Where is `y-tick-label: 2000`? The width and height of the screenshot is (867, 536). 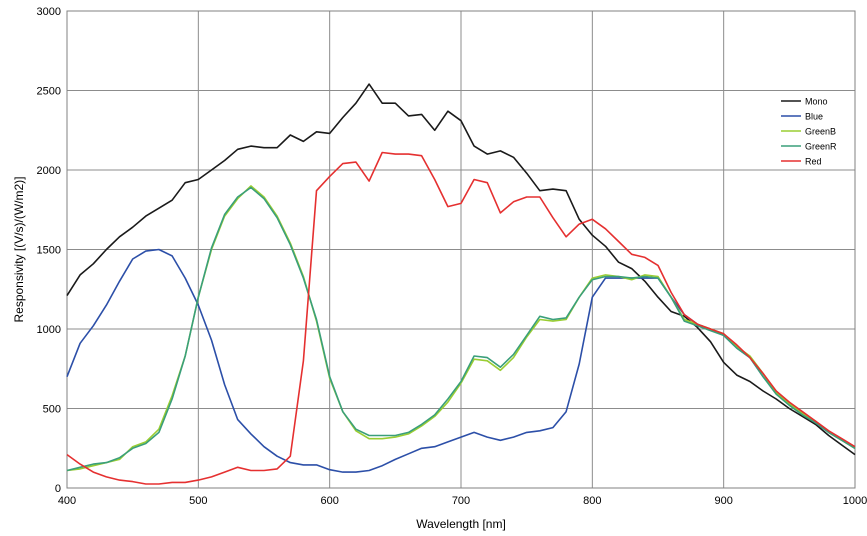
y-tick-label: 2000 is located at coordinates (49, 171).